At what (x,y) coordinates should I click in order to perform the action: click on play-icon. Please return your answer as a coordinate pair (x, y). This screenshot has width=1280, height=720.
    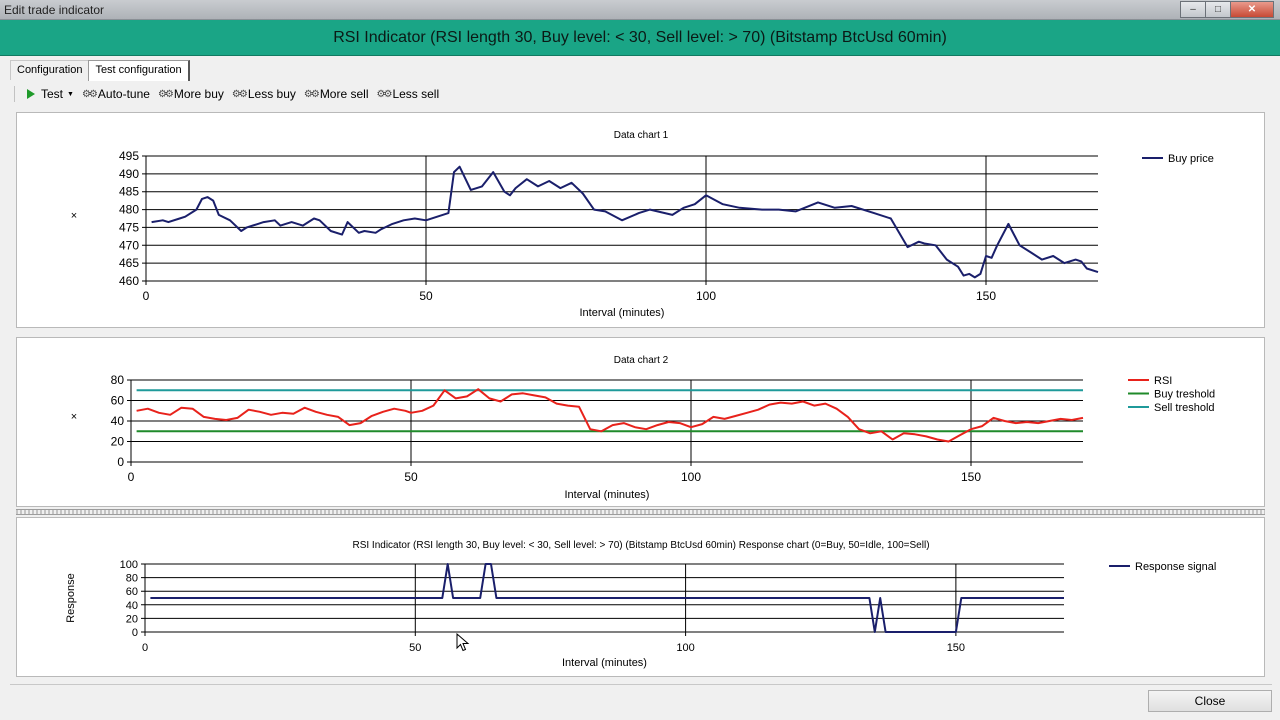
    Looking at the image, I should click on (31, 94).